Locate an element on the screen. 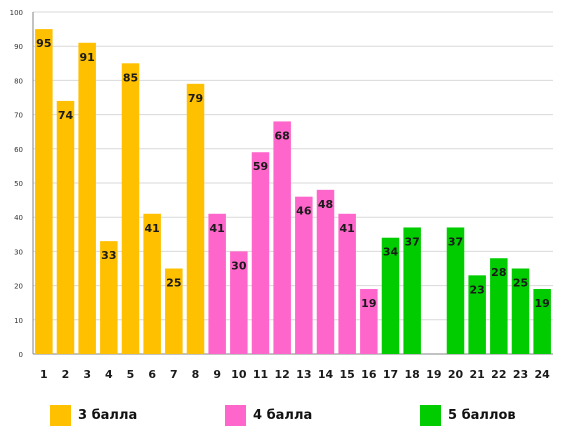  y-tick-label: 50 is located at coordinates (18, 184).